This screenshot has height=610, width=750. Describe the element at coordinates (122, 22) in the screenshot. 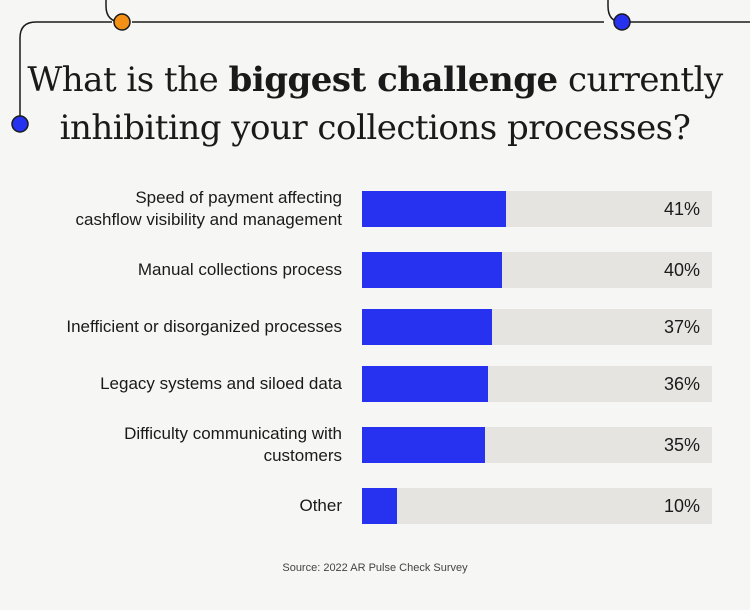

I see `orange-dot-icon` at that location.